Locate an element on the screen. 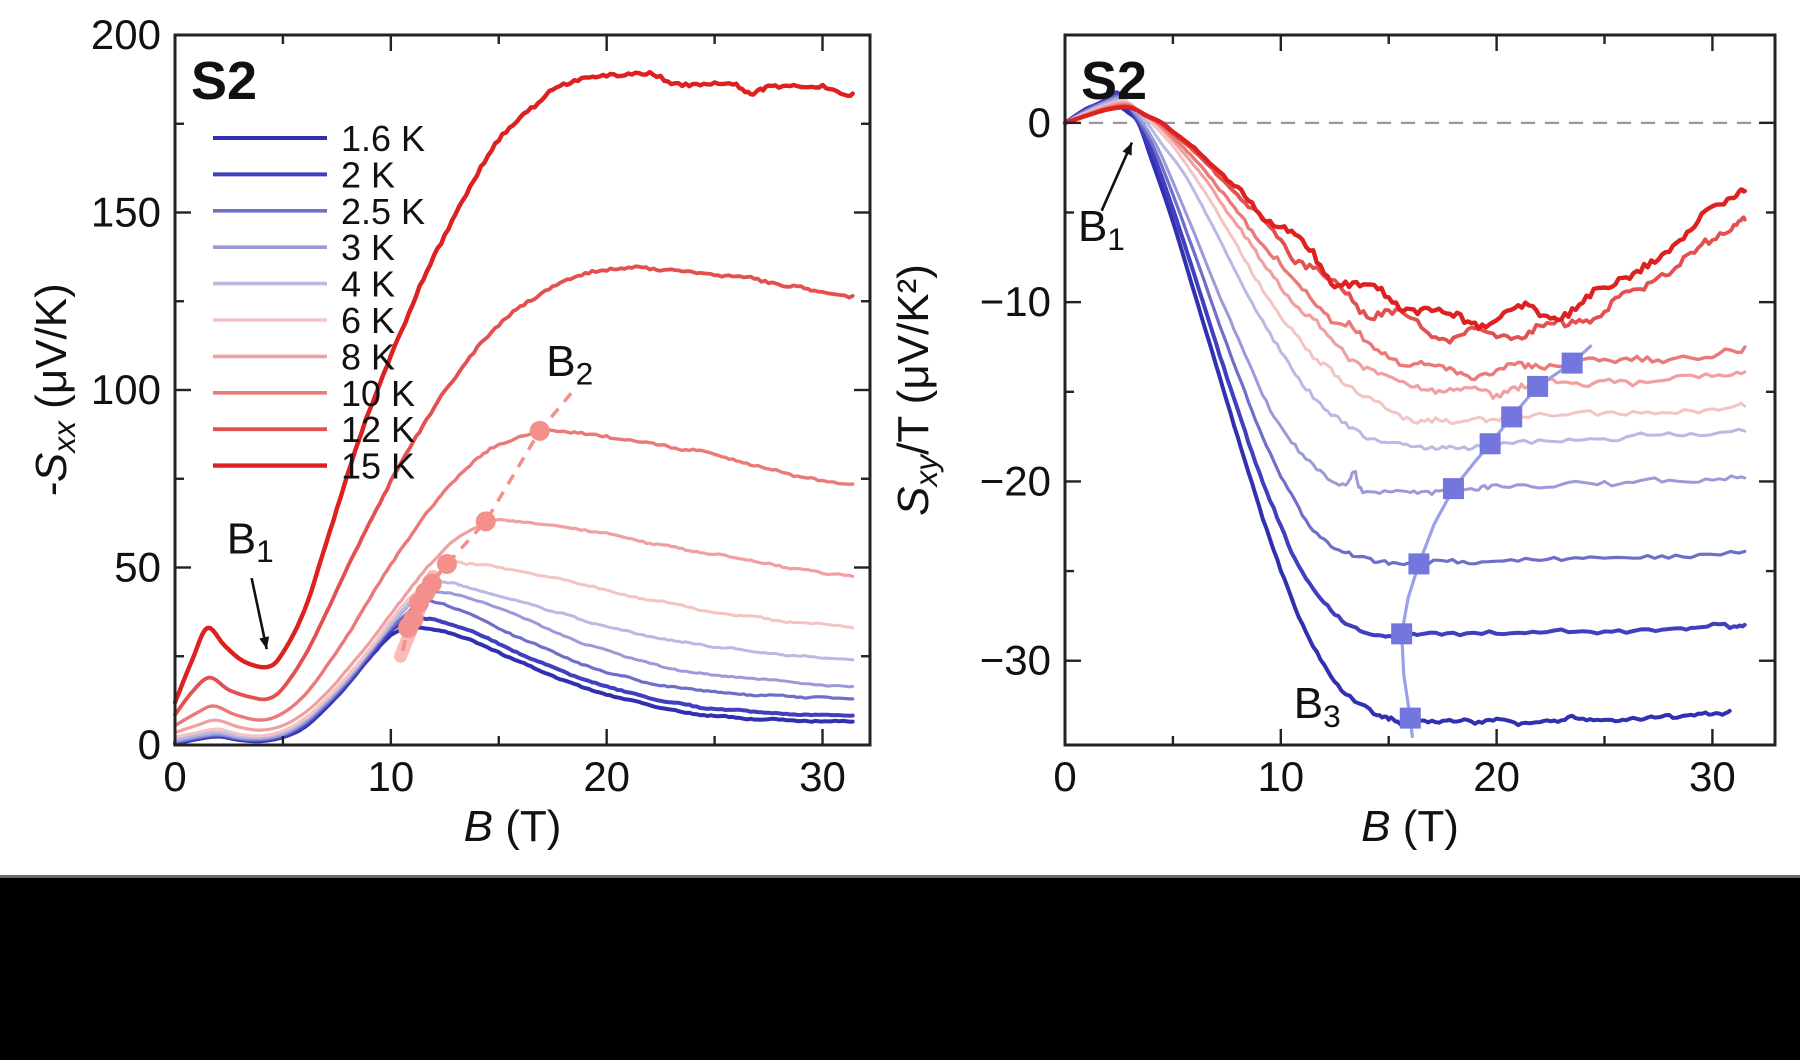 This screenshot has height=1060, width=1800. curve-6K is located at coordinates (514, 649).